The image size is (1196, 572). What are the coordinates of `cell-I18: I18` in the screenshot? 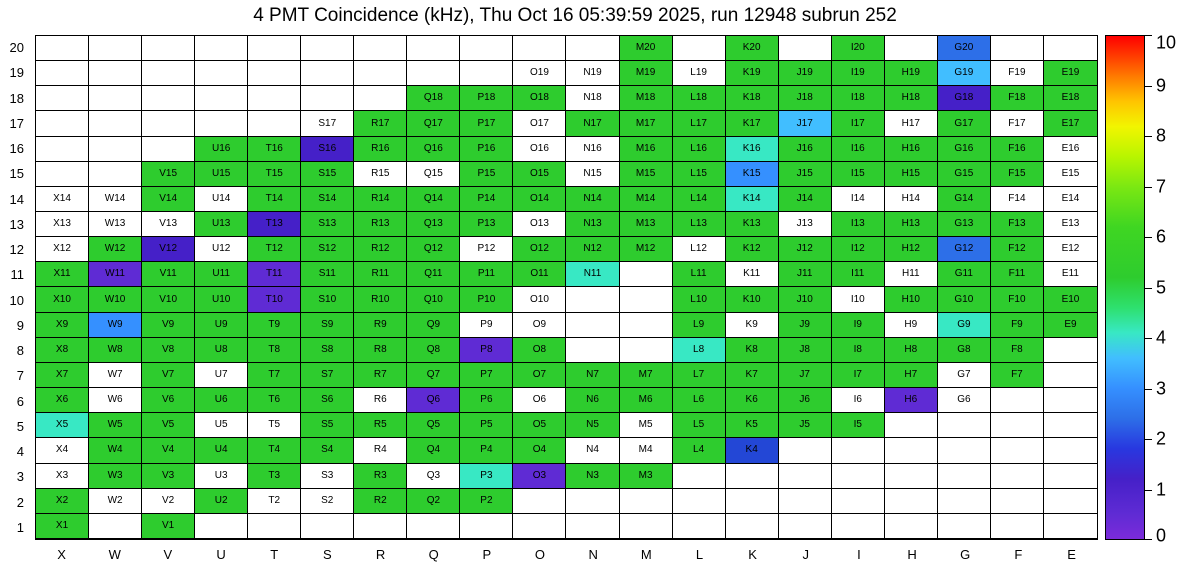 It's located at (858, 99).